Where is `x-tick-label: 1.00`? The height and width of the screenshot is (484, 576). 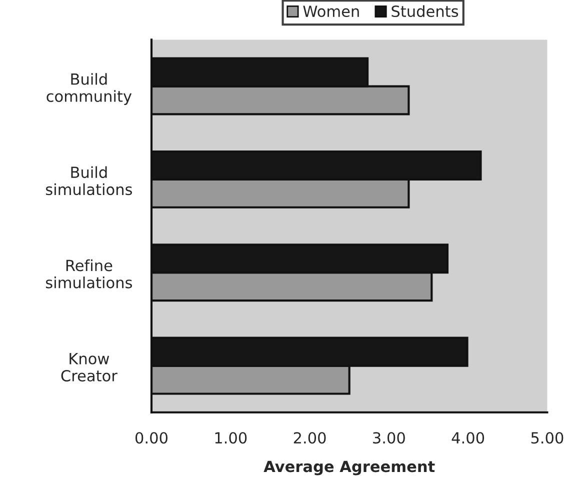
x-tick-label: 1.00 is located at coordinates (231, 438).